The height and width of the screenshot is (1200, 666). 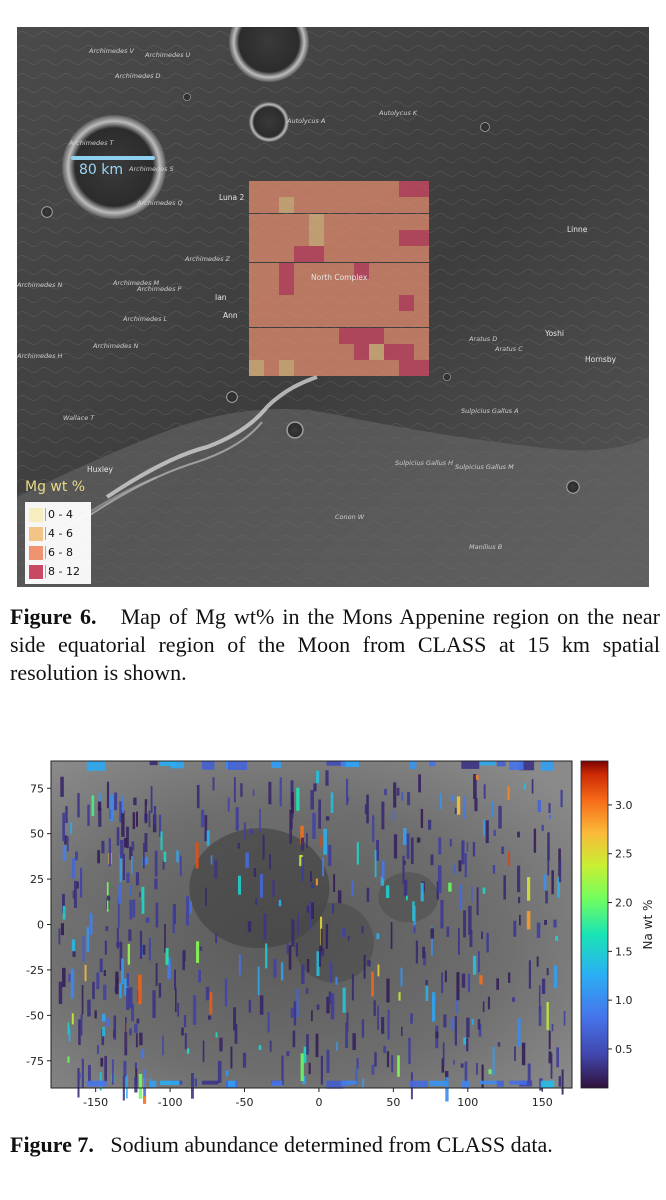 What do you see at coordinates (594, 924) in the screenshot?
I see `colorbar-gradient` at bounding box center [594, 924].